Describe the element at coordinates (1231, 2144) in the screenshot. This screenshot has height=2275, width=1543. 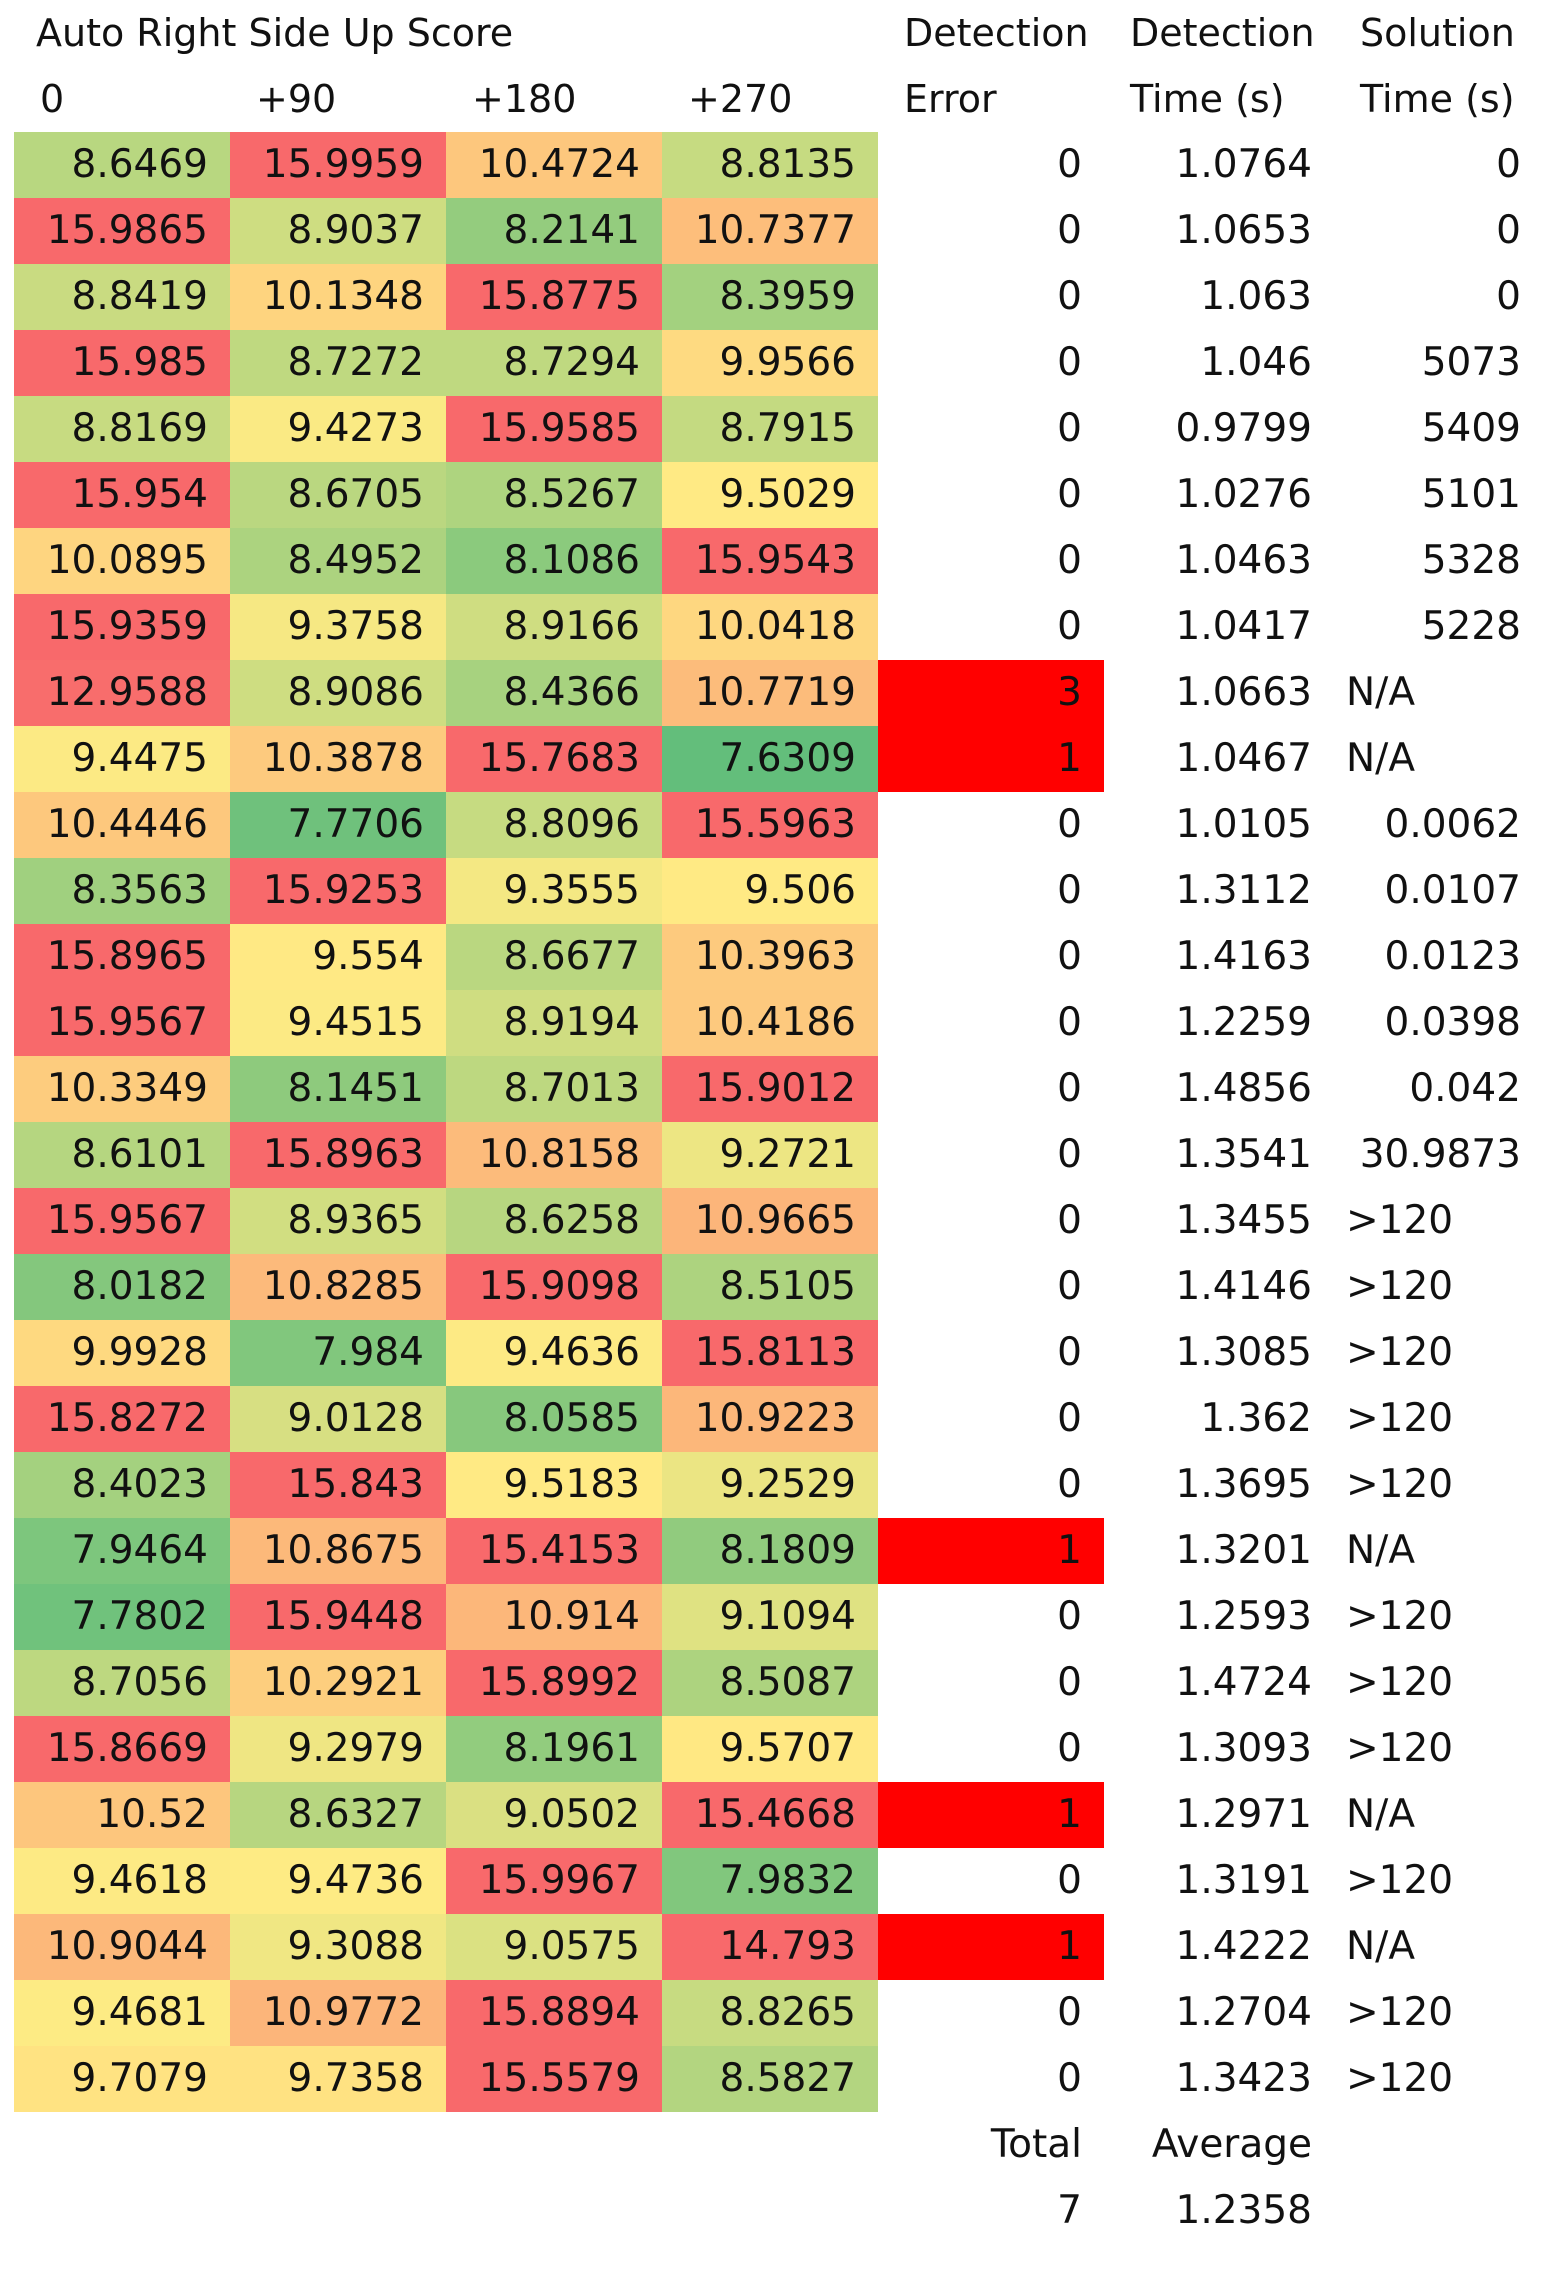
I see `average-label: Average` at that location.